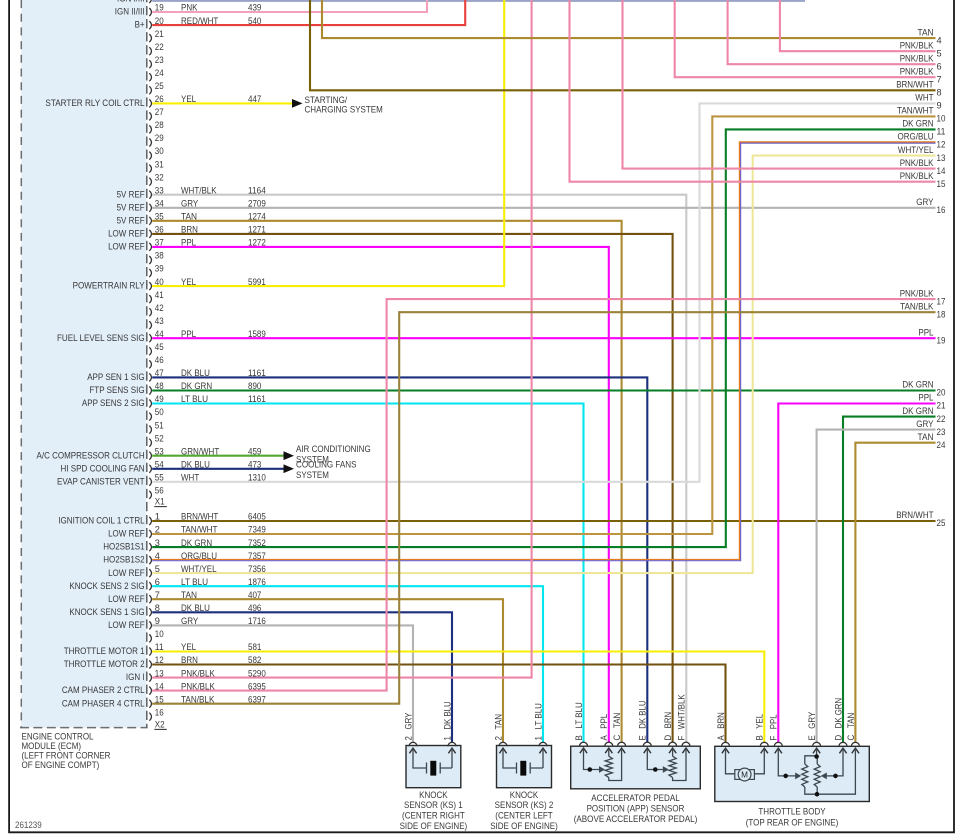  Describe the element at coordinates (812, 726) in the screenshot. I see `svg-text: E GRY` at that location.